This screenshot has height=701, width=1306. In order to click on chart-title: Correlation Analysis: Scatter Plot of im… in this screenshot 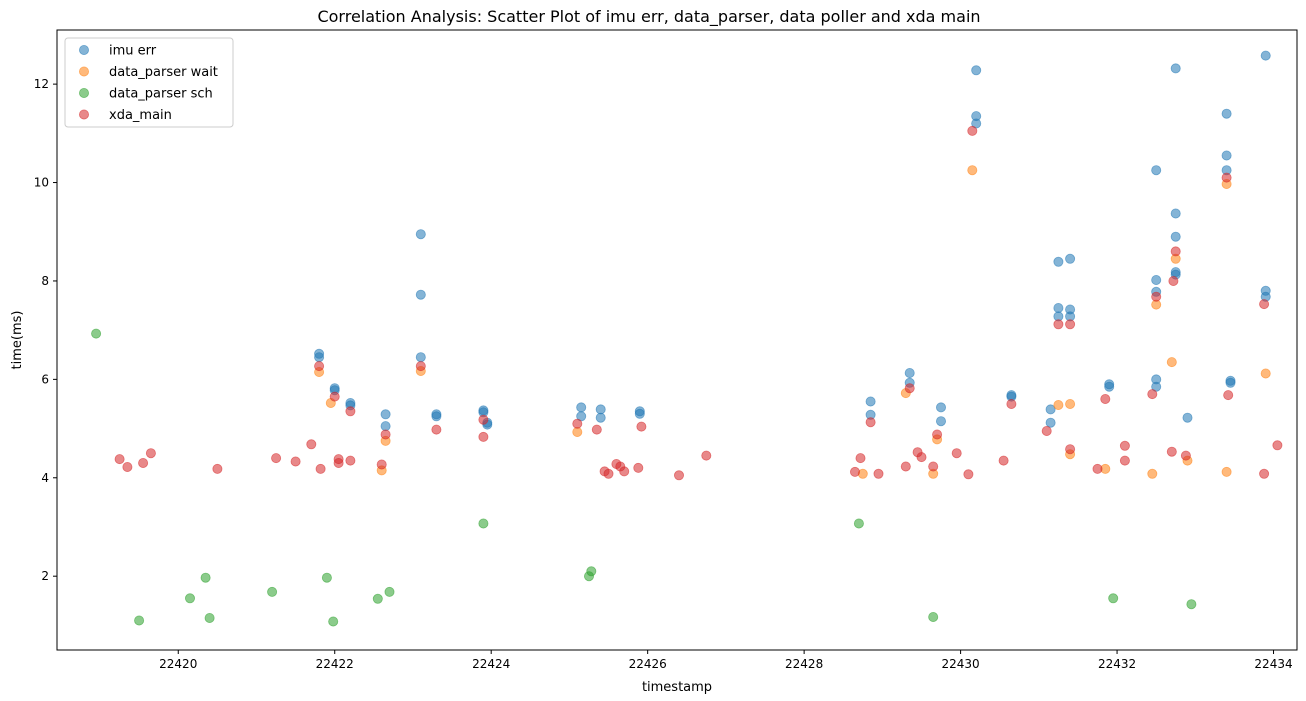, I will do `click(648, 17)`.